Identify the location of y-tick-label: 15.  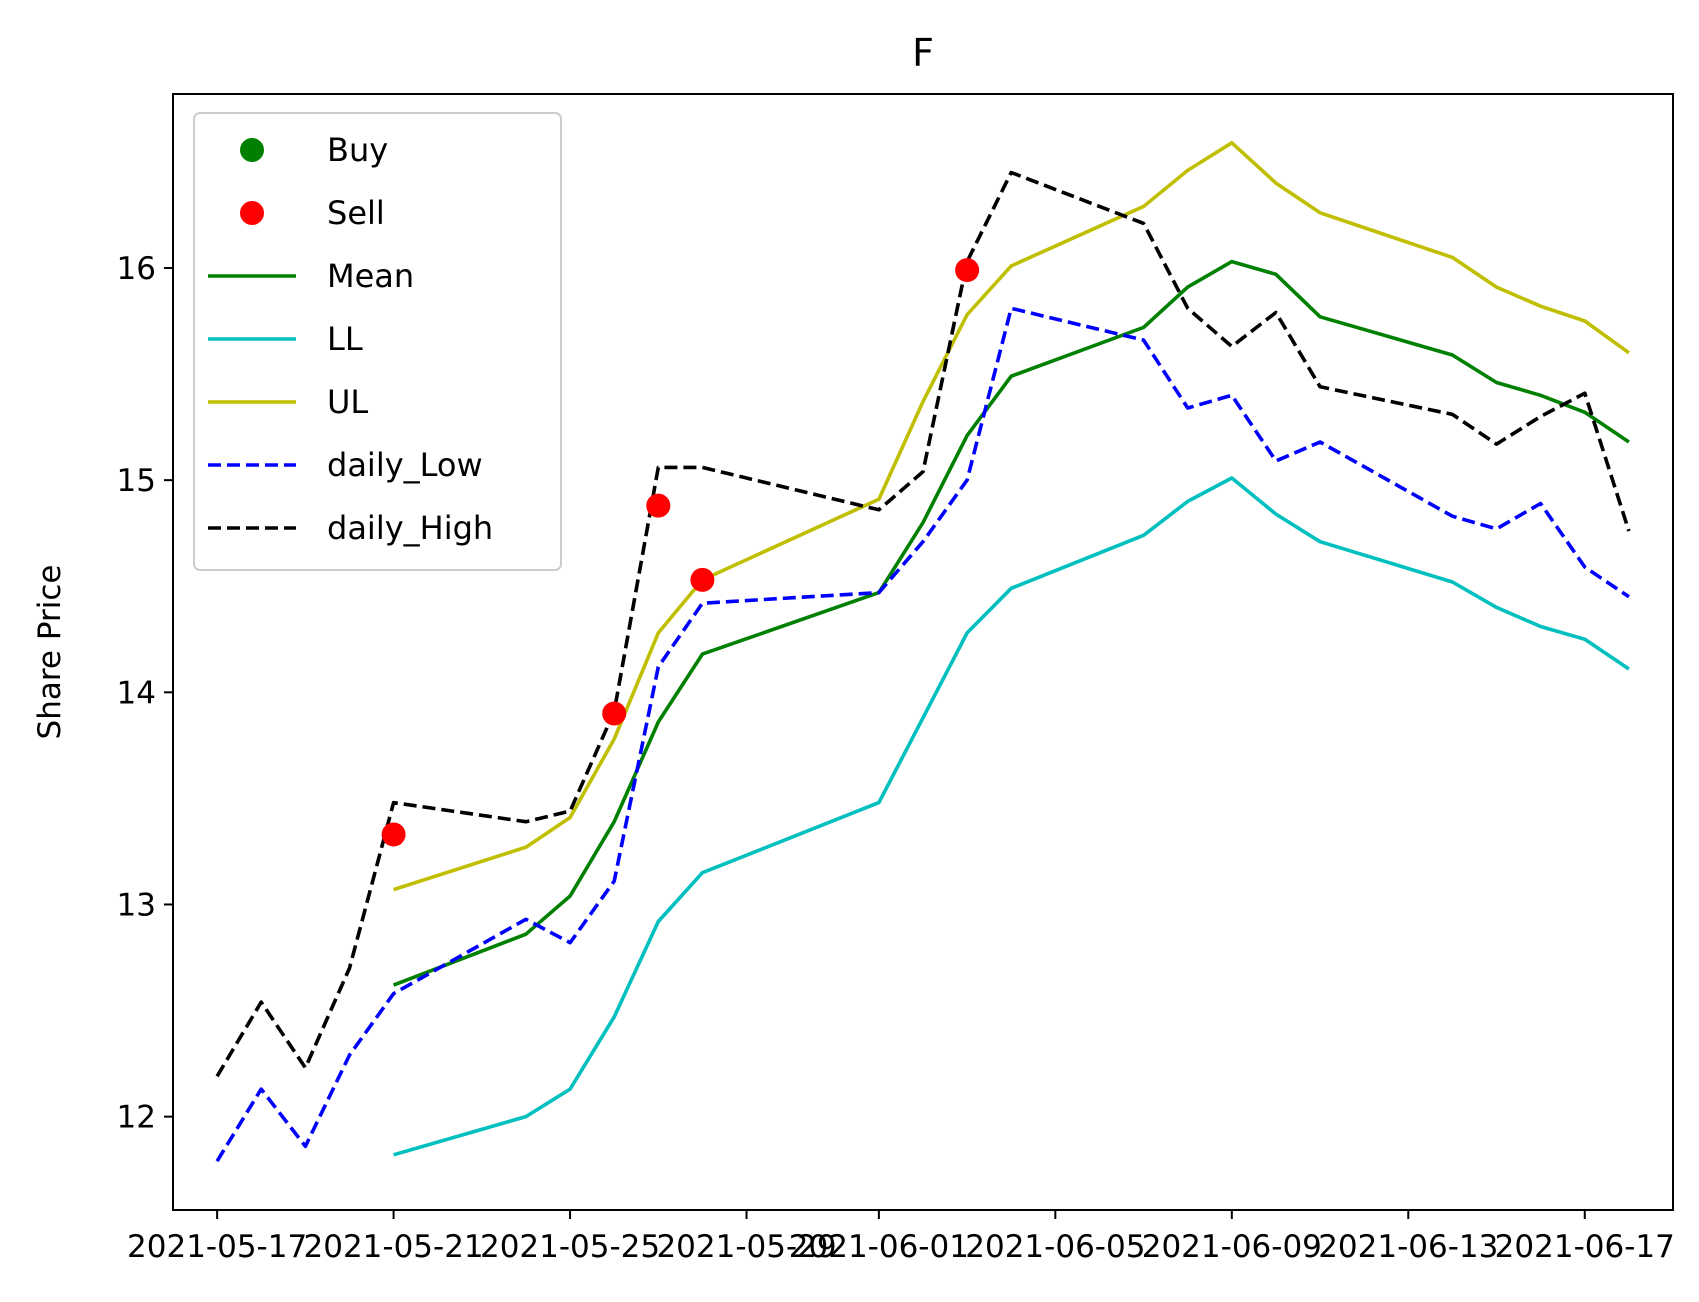
(136, 481).